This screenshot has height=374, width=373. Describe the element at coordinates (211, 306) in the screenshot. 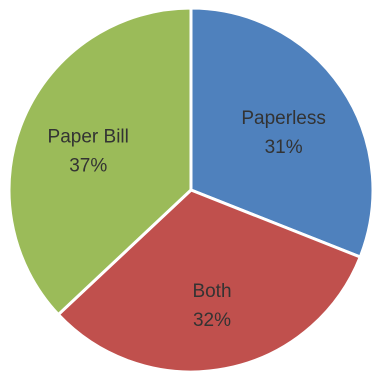

I see `slice-label-both: Both 32%` at that location.